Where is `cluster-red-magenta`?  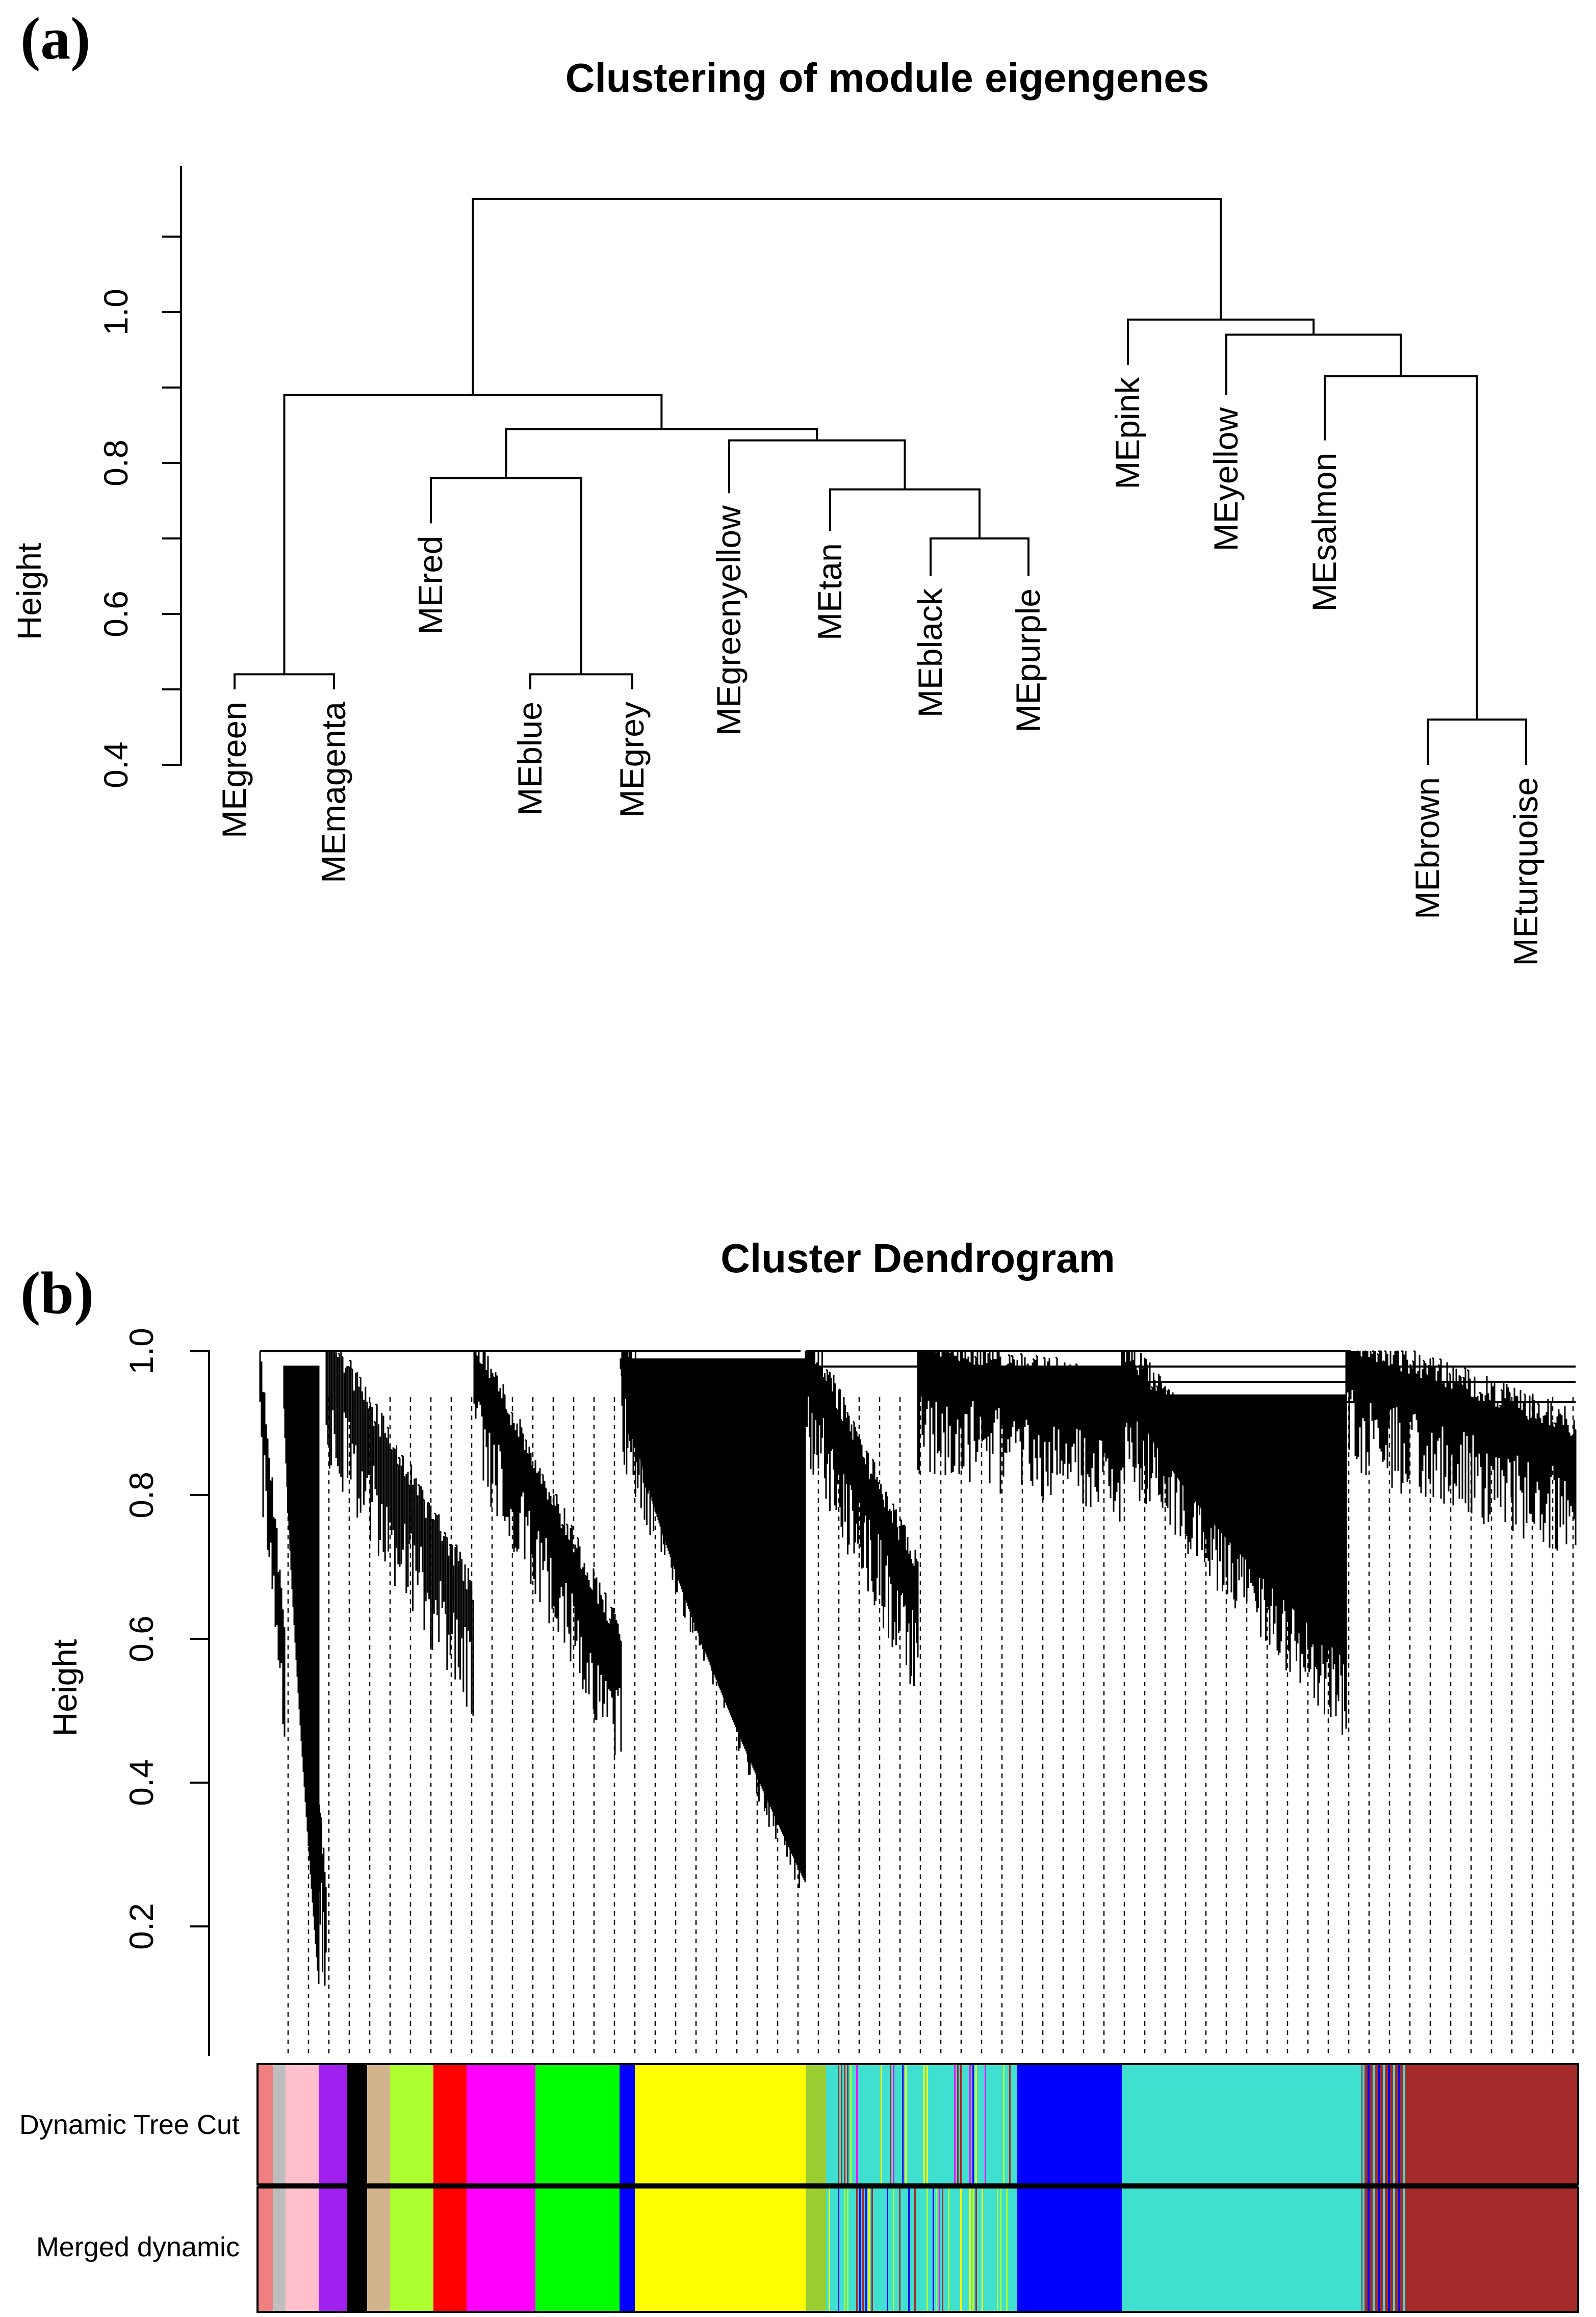
cluster-red-magenta is located at coordinates (547, 1552).